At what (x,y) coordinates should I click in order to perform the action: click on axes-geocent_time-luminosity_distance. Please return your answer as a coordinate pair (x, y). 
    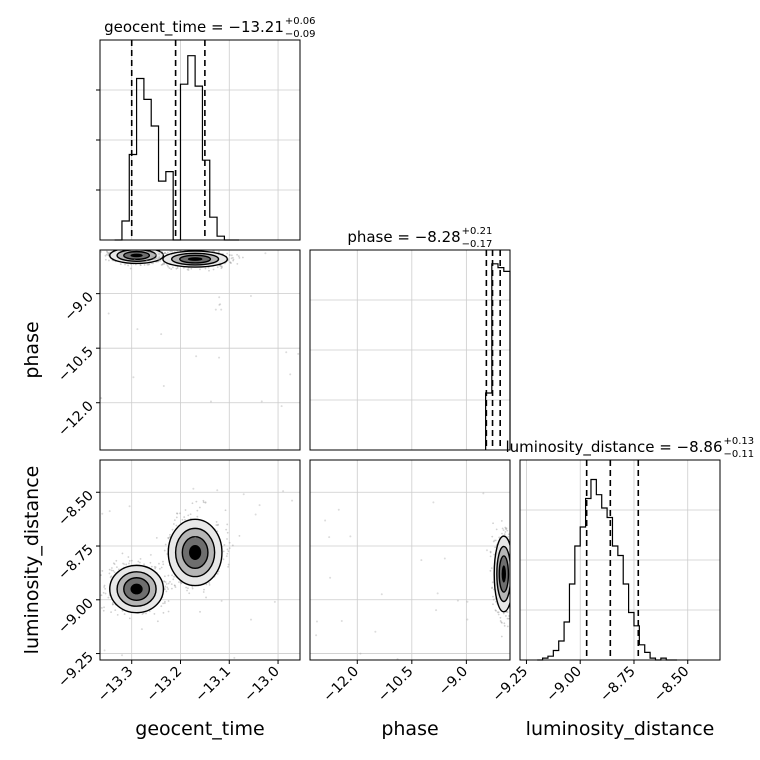
    Looking at the image, I should click on (200, 560).